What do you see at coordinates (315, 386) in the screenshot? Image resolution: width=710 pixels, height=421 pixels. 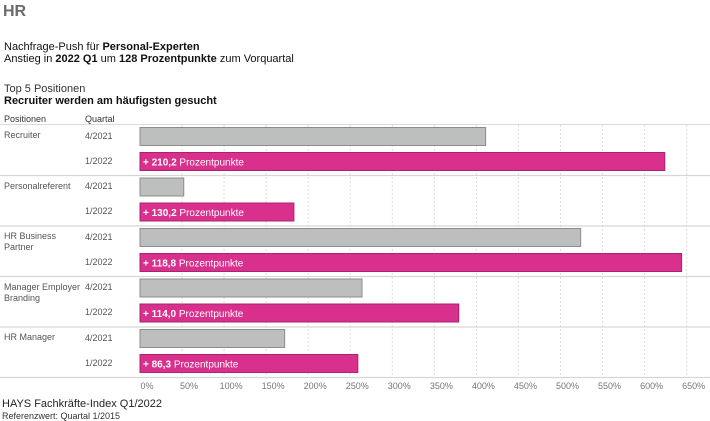 I see `x-tick-label: 200%` at bounding box center [315, 386].